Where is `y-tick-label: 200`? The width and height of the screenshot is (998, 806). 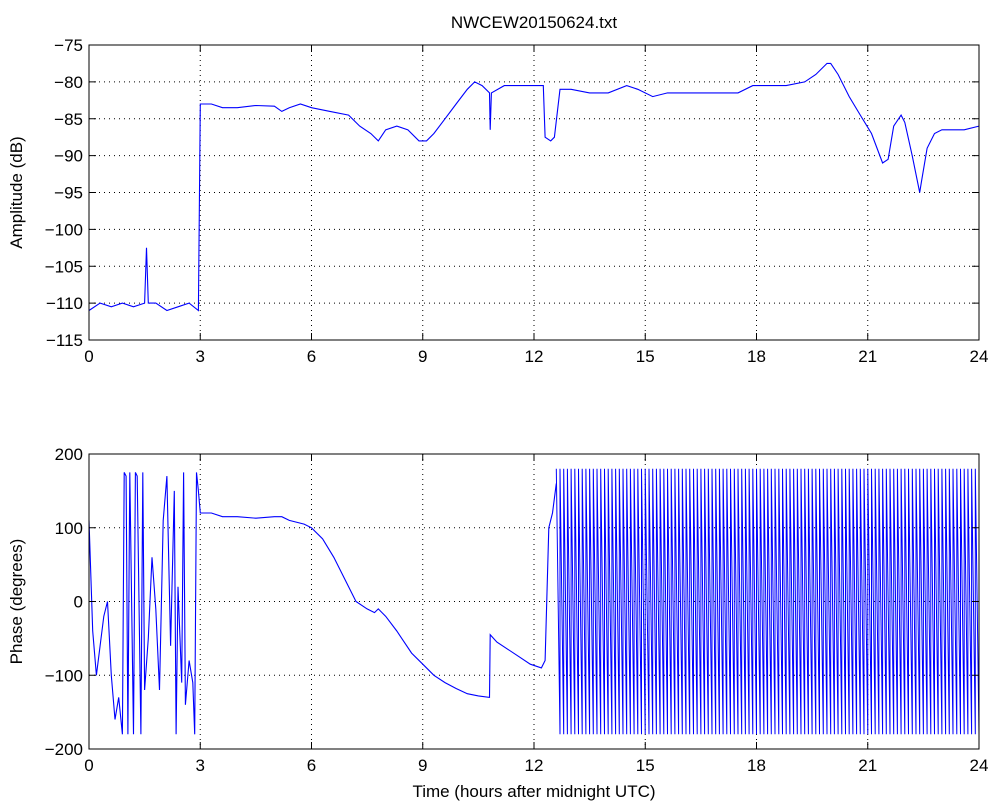
y-tick-label: 200 is located at coordinates (69, 454).